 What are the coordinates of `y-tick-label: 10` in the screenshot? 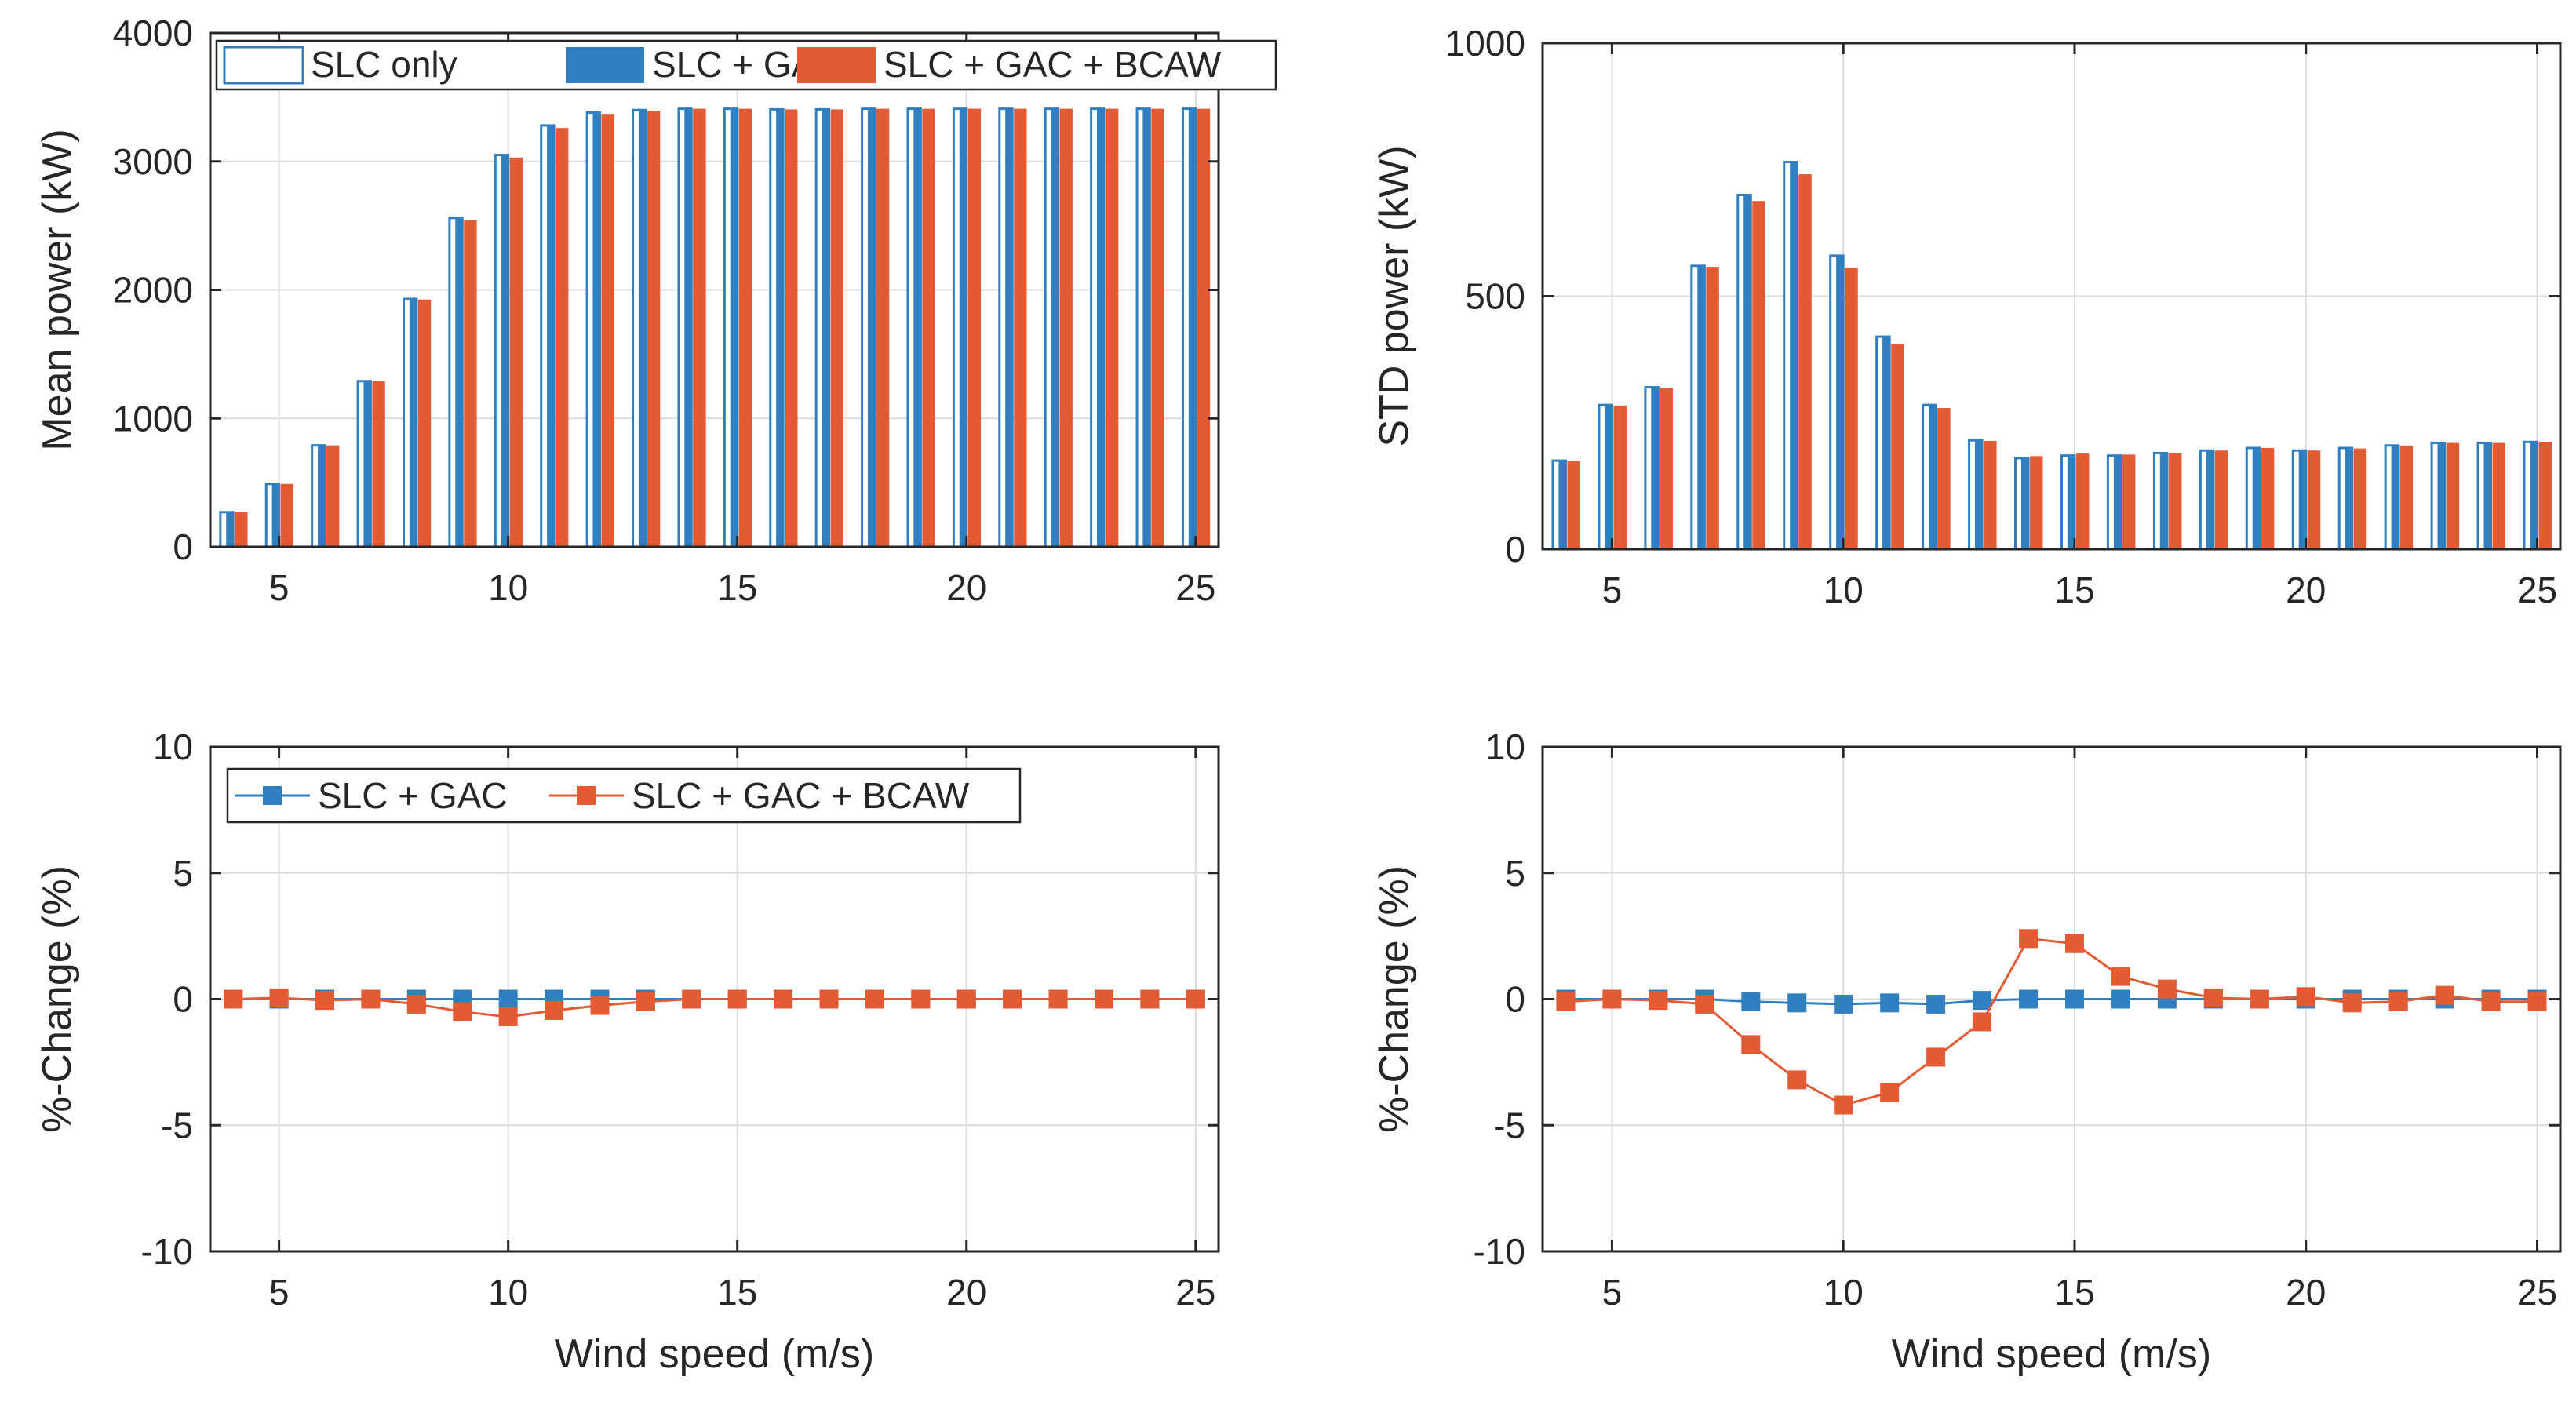 It's located at (173, 746).